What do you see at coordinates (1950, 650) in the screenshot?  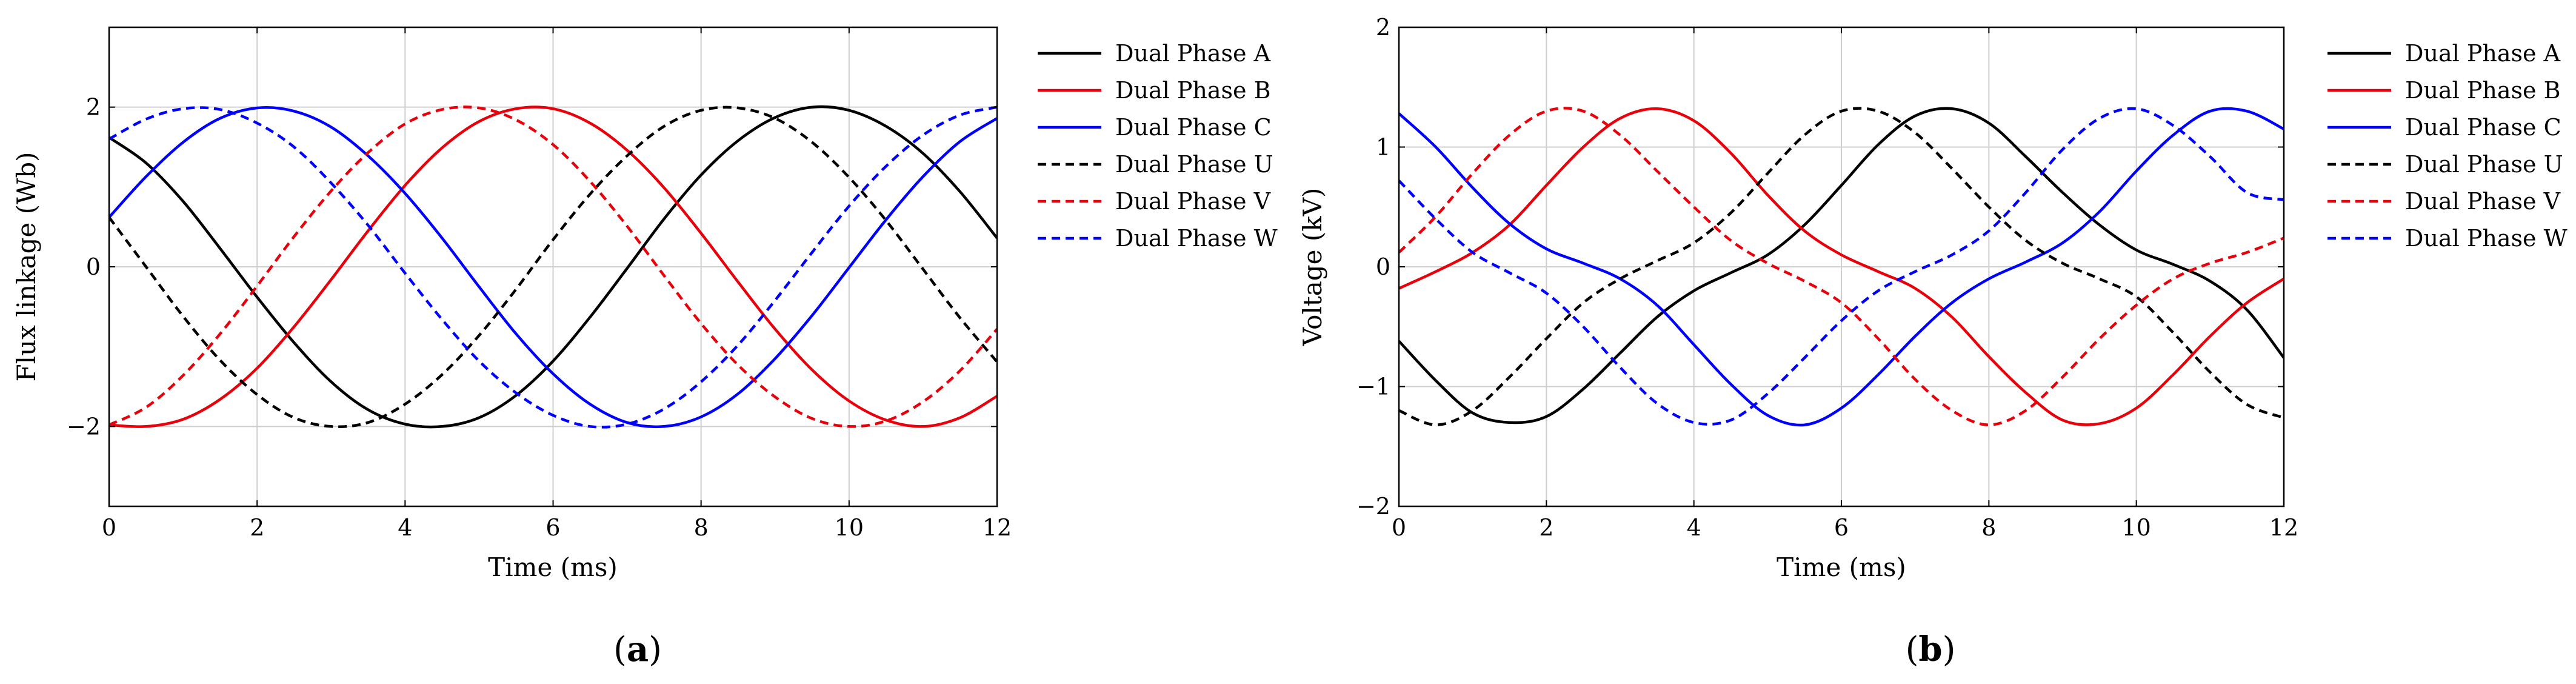 I see `panel-label-b-close: )` at bounding box center [1950, 650].